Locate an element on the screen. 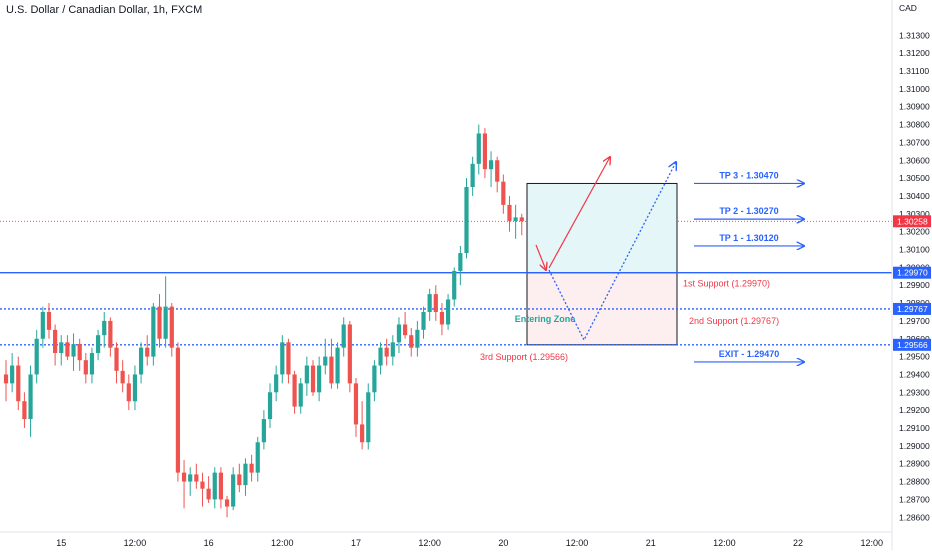 The width and height of the screenshot is (932, 555). time-tick-label: 16 is located at coordinates (209, 543).